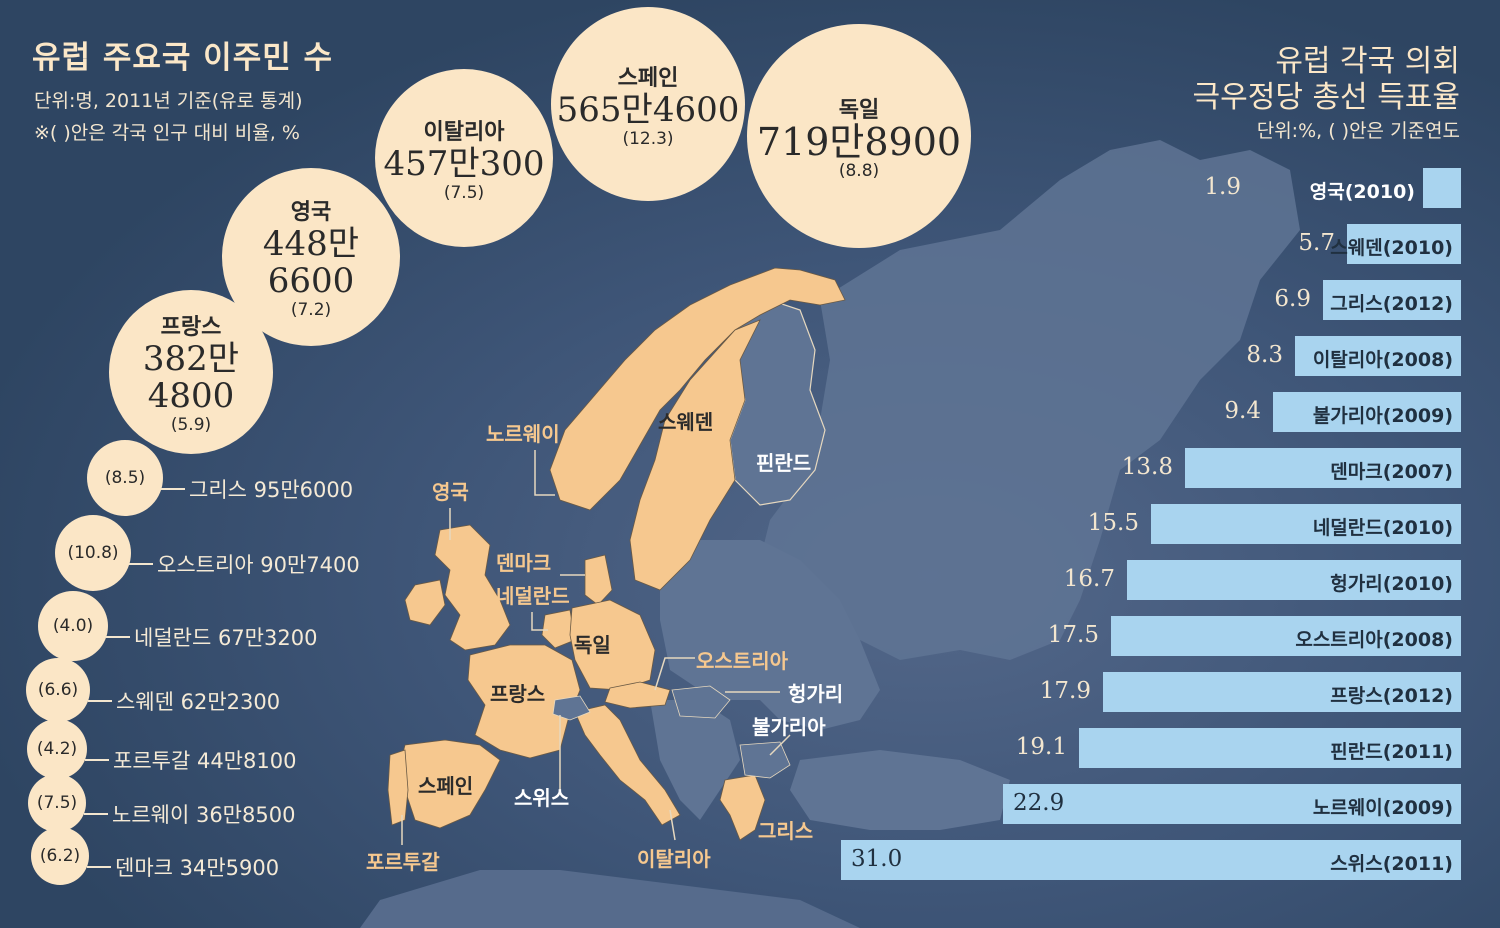  Describe the element at coordinates (73, 626) in the screenshot. I see `bubble-small: (4.0)` at that location.